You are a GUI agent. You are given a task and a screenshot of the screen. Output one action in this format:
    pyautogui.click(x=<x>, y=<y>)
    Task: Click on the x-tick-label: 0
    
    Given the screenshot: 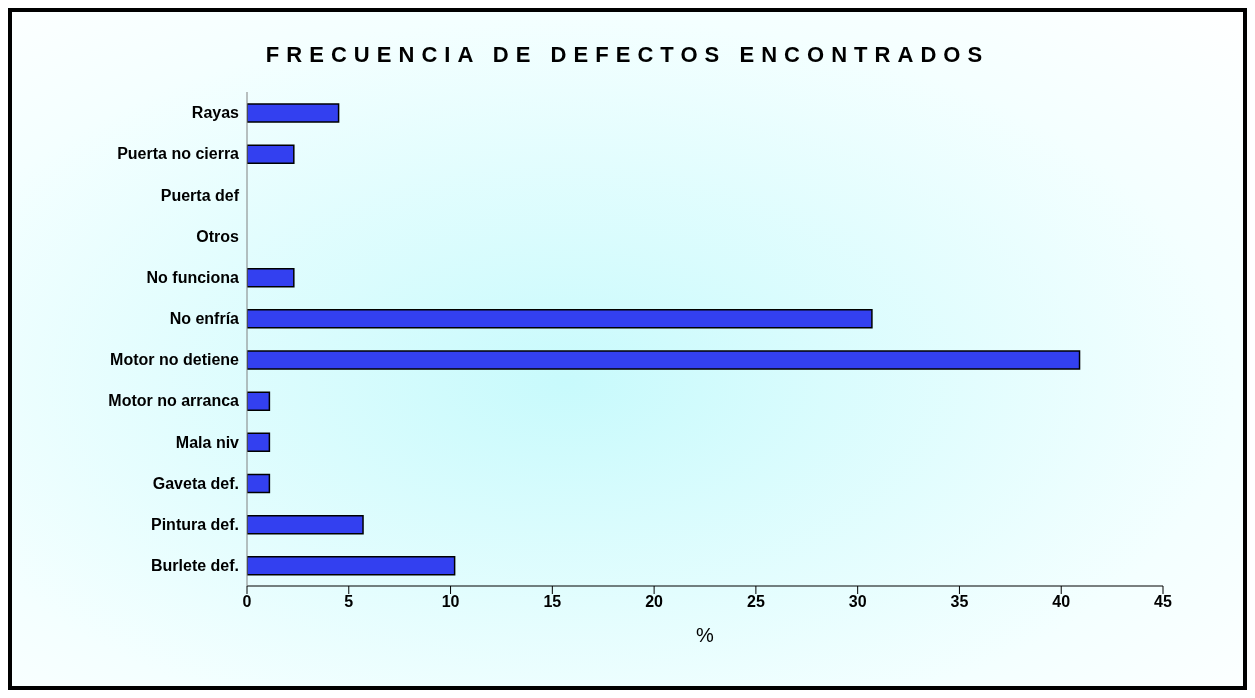 What is the action you would take?
    pyautogui.click(x=247, y=602)
    